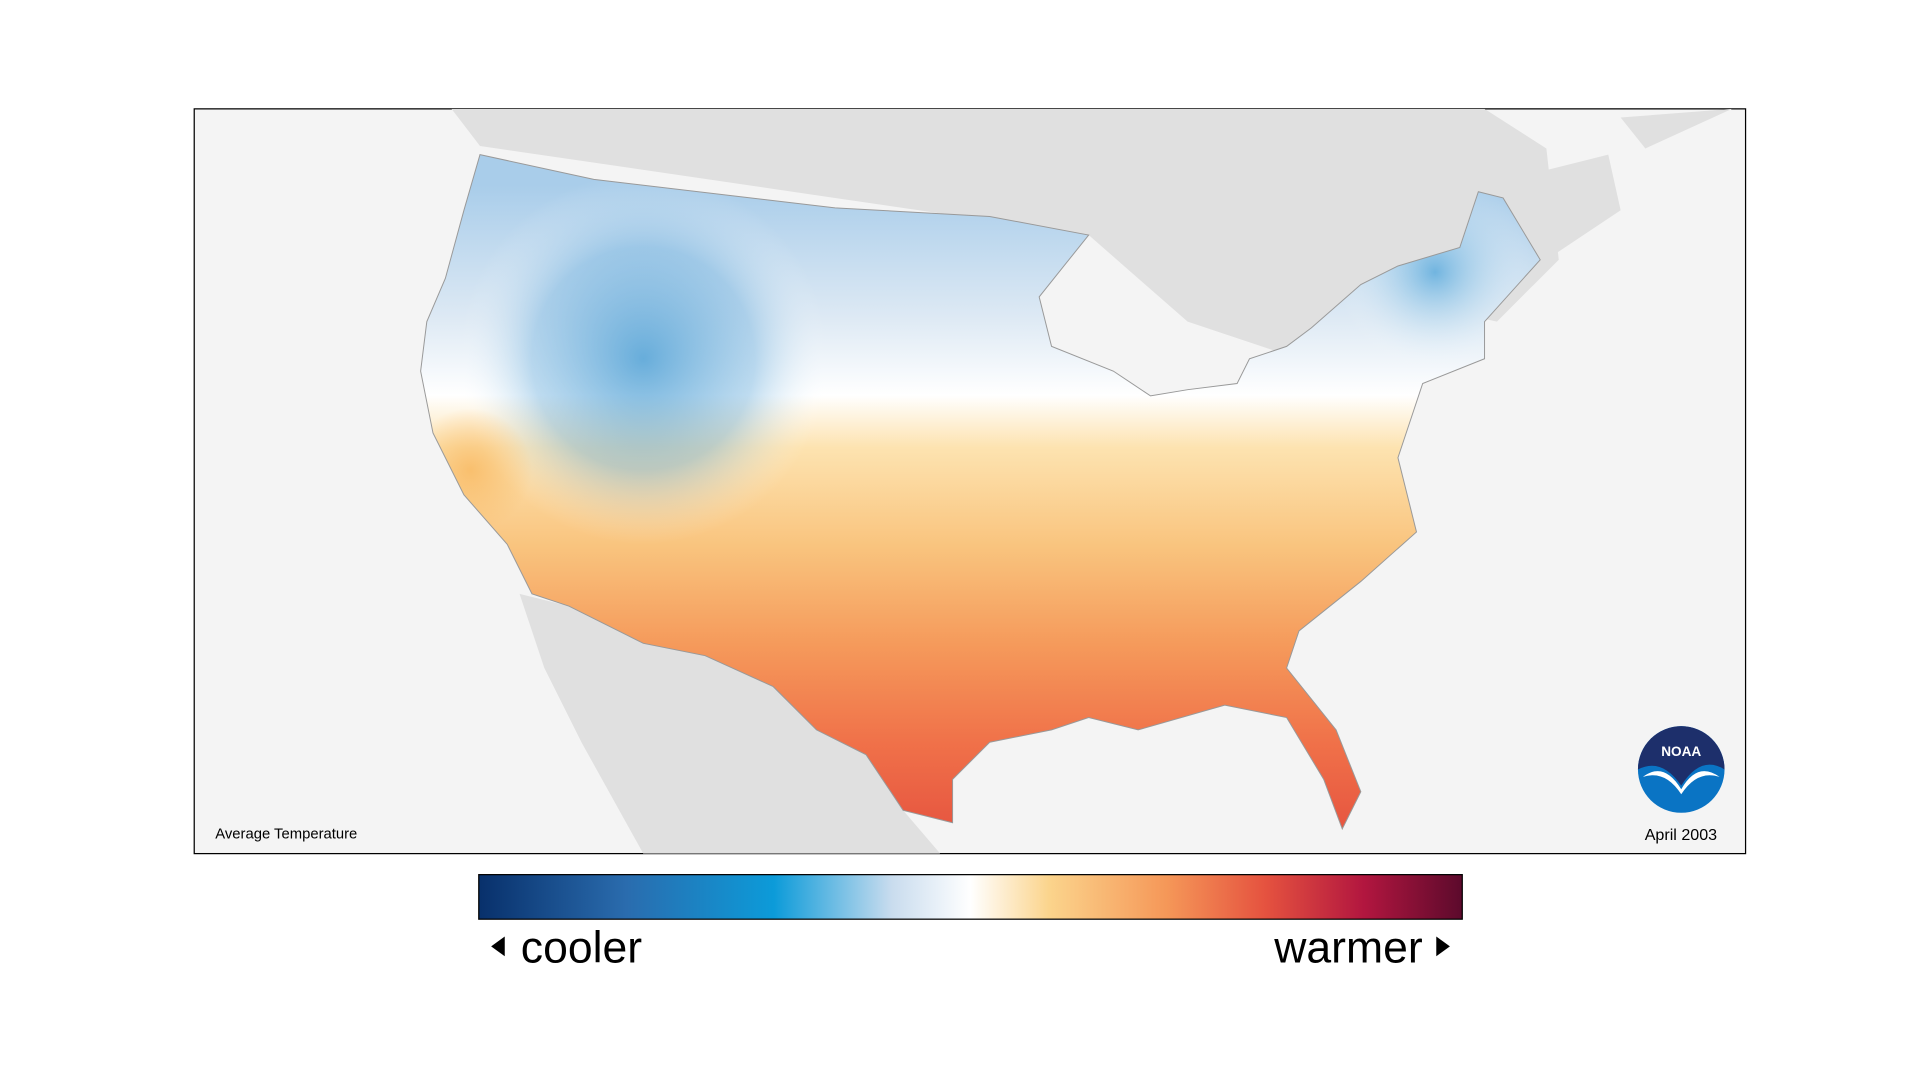 The image size is (1920, 1080). Describe the element at coordinates (1443, 946) in the screenshot. I see `arrow-right` at that location.